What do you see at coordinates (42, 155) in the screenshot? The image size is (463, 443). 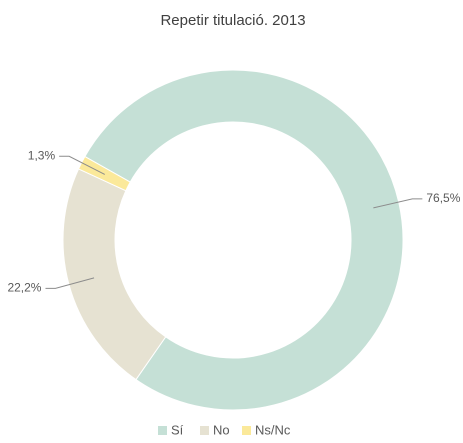 I see `data-label: 1,3%` at bounding box center [42, 155].